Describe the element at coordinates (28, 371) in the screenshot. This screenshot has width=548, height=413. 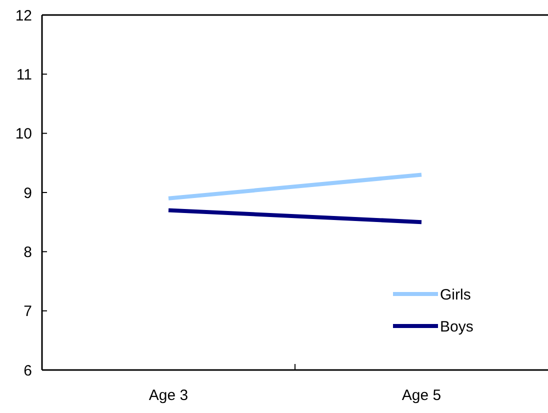
I see `y-tick-label: 6` at that location.